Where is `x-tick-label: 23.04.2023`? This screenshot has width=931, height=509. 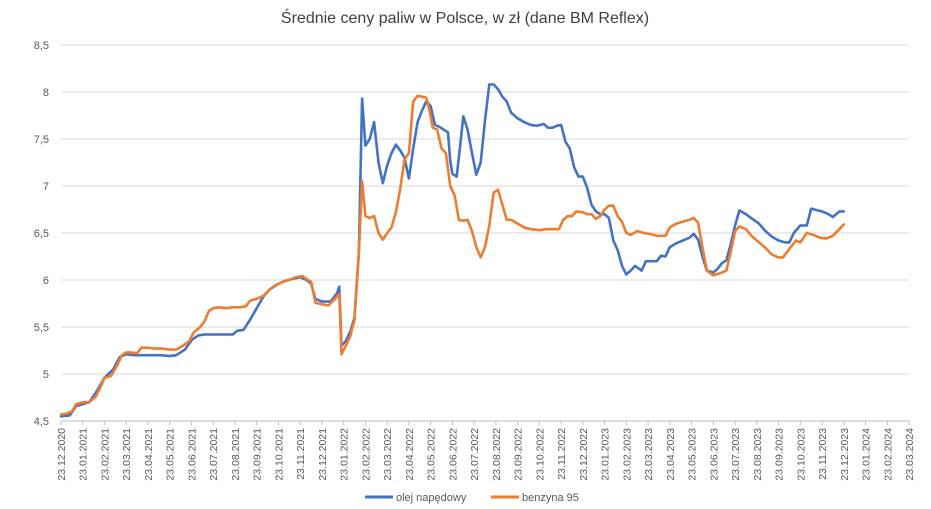 x-tick-label: 23.04.2023 is located at coordinates (671, 454).